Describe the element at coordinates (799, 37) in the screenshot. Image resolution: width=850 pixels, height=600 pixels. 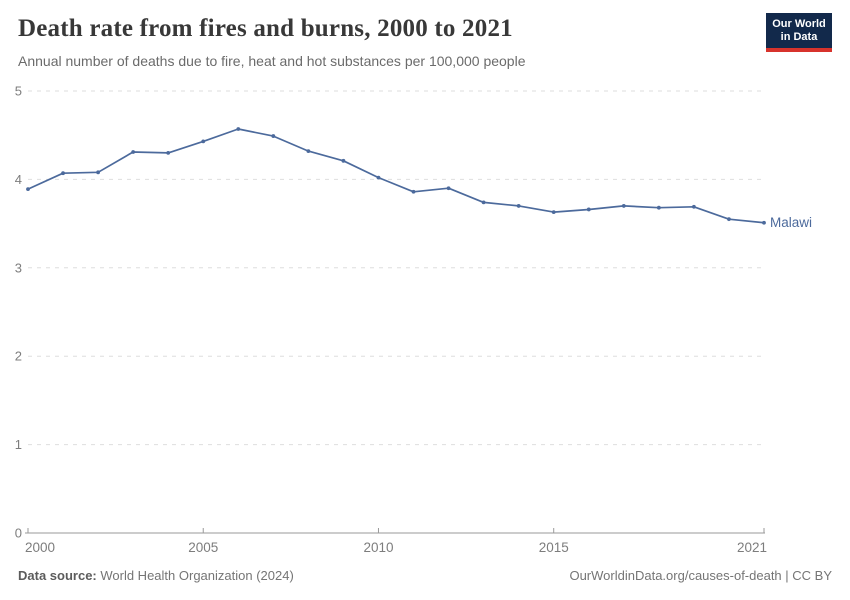
I see `owid-logo-line2: in Data` at that location.